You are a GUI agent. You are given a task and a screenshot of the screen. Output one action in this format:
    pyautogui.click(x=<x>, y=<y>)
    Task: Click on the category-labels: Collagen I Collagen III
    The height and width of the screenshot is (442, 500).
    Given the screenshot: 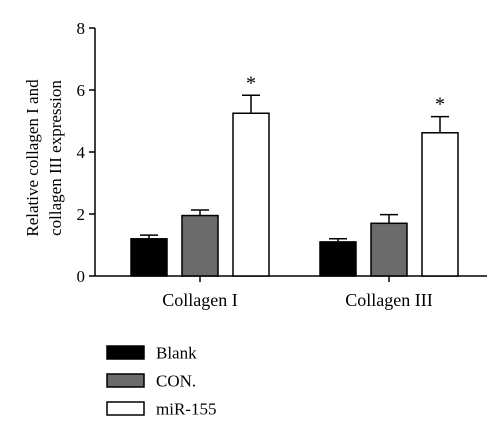 What is the action you would take?
    pyautogui.click(x=297, y=300)
    